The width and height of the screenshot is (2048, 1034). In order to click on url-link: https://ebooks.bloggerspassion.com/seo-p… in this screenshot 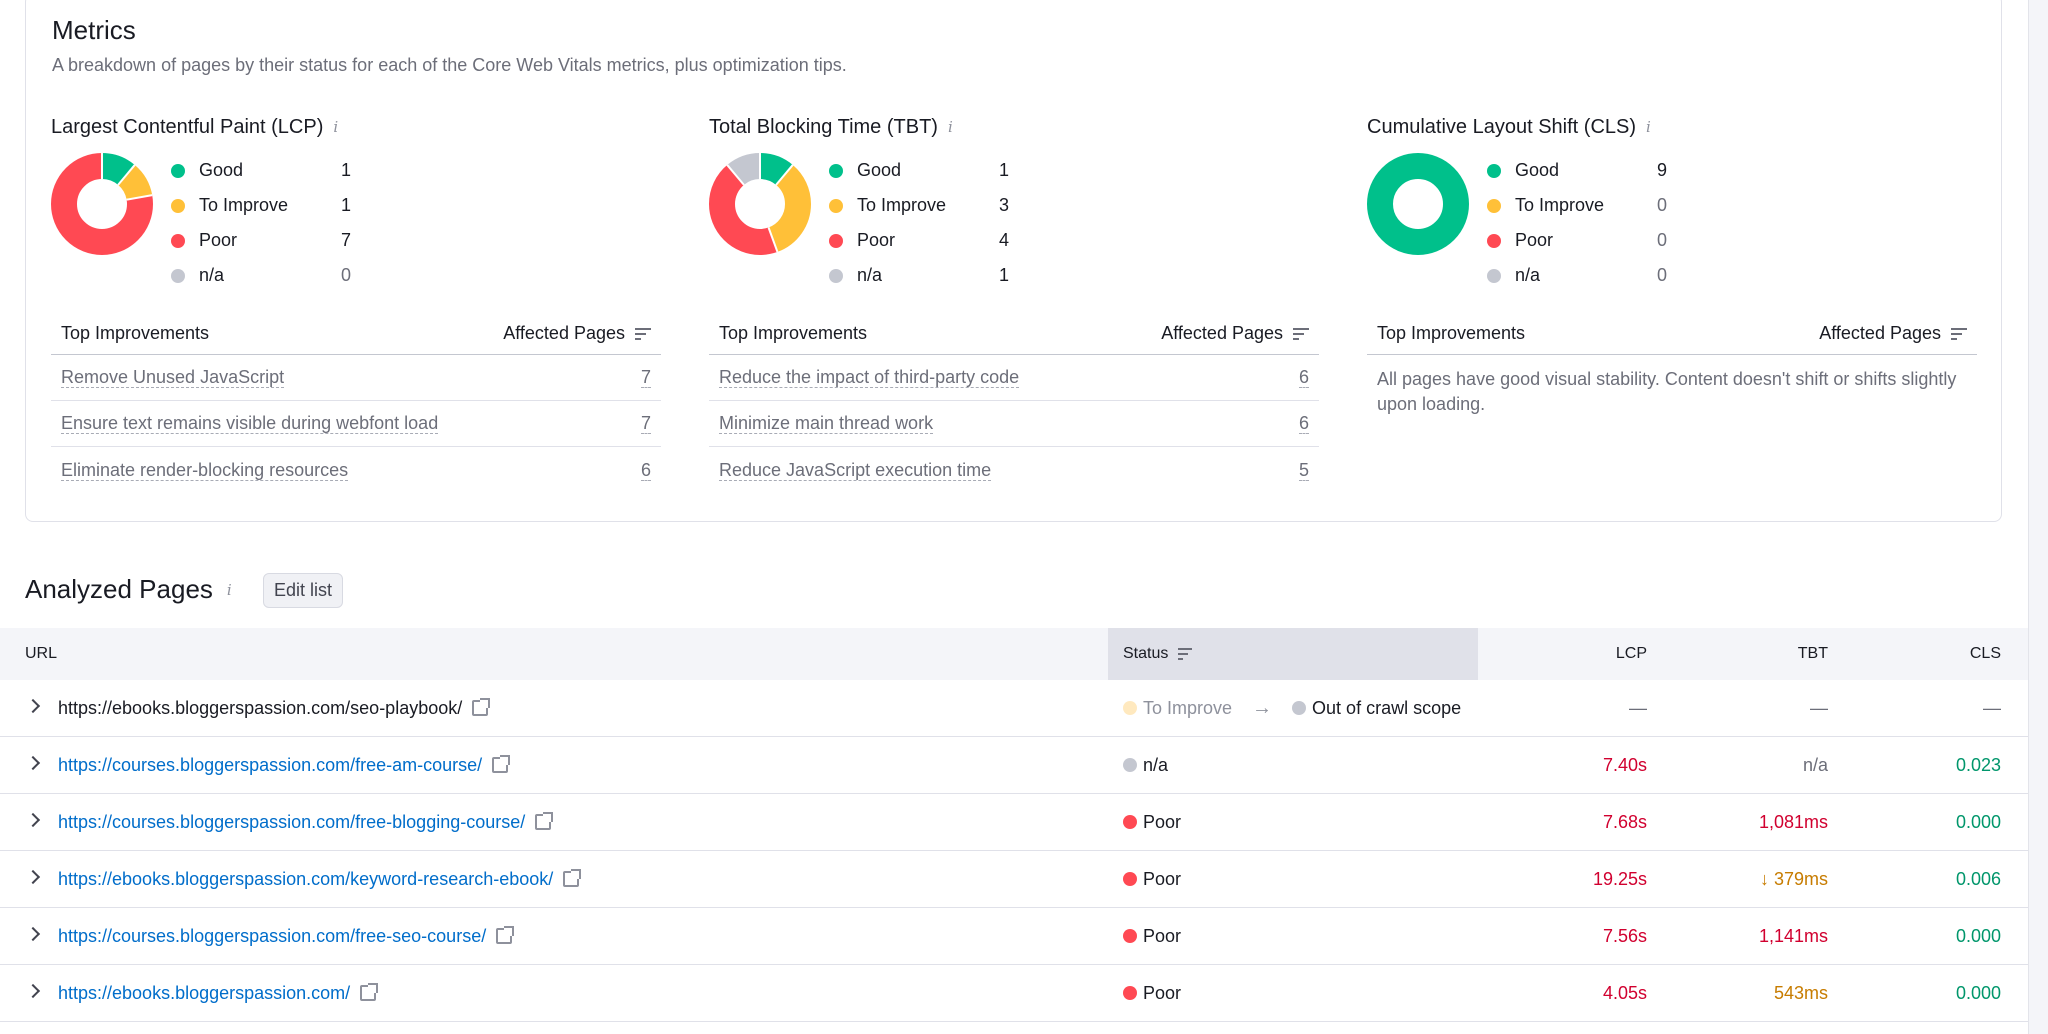, I will do `click(260, 707)`.